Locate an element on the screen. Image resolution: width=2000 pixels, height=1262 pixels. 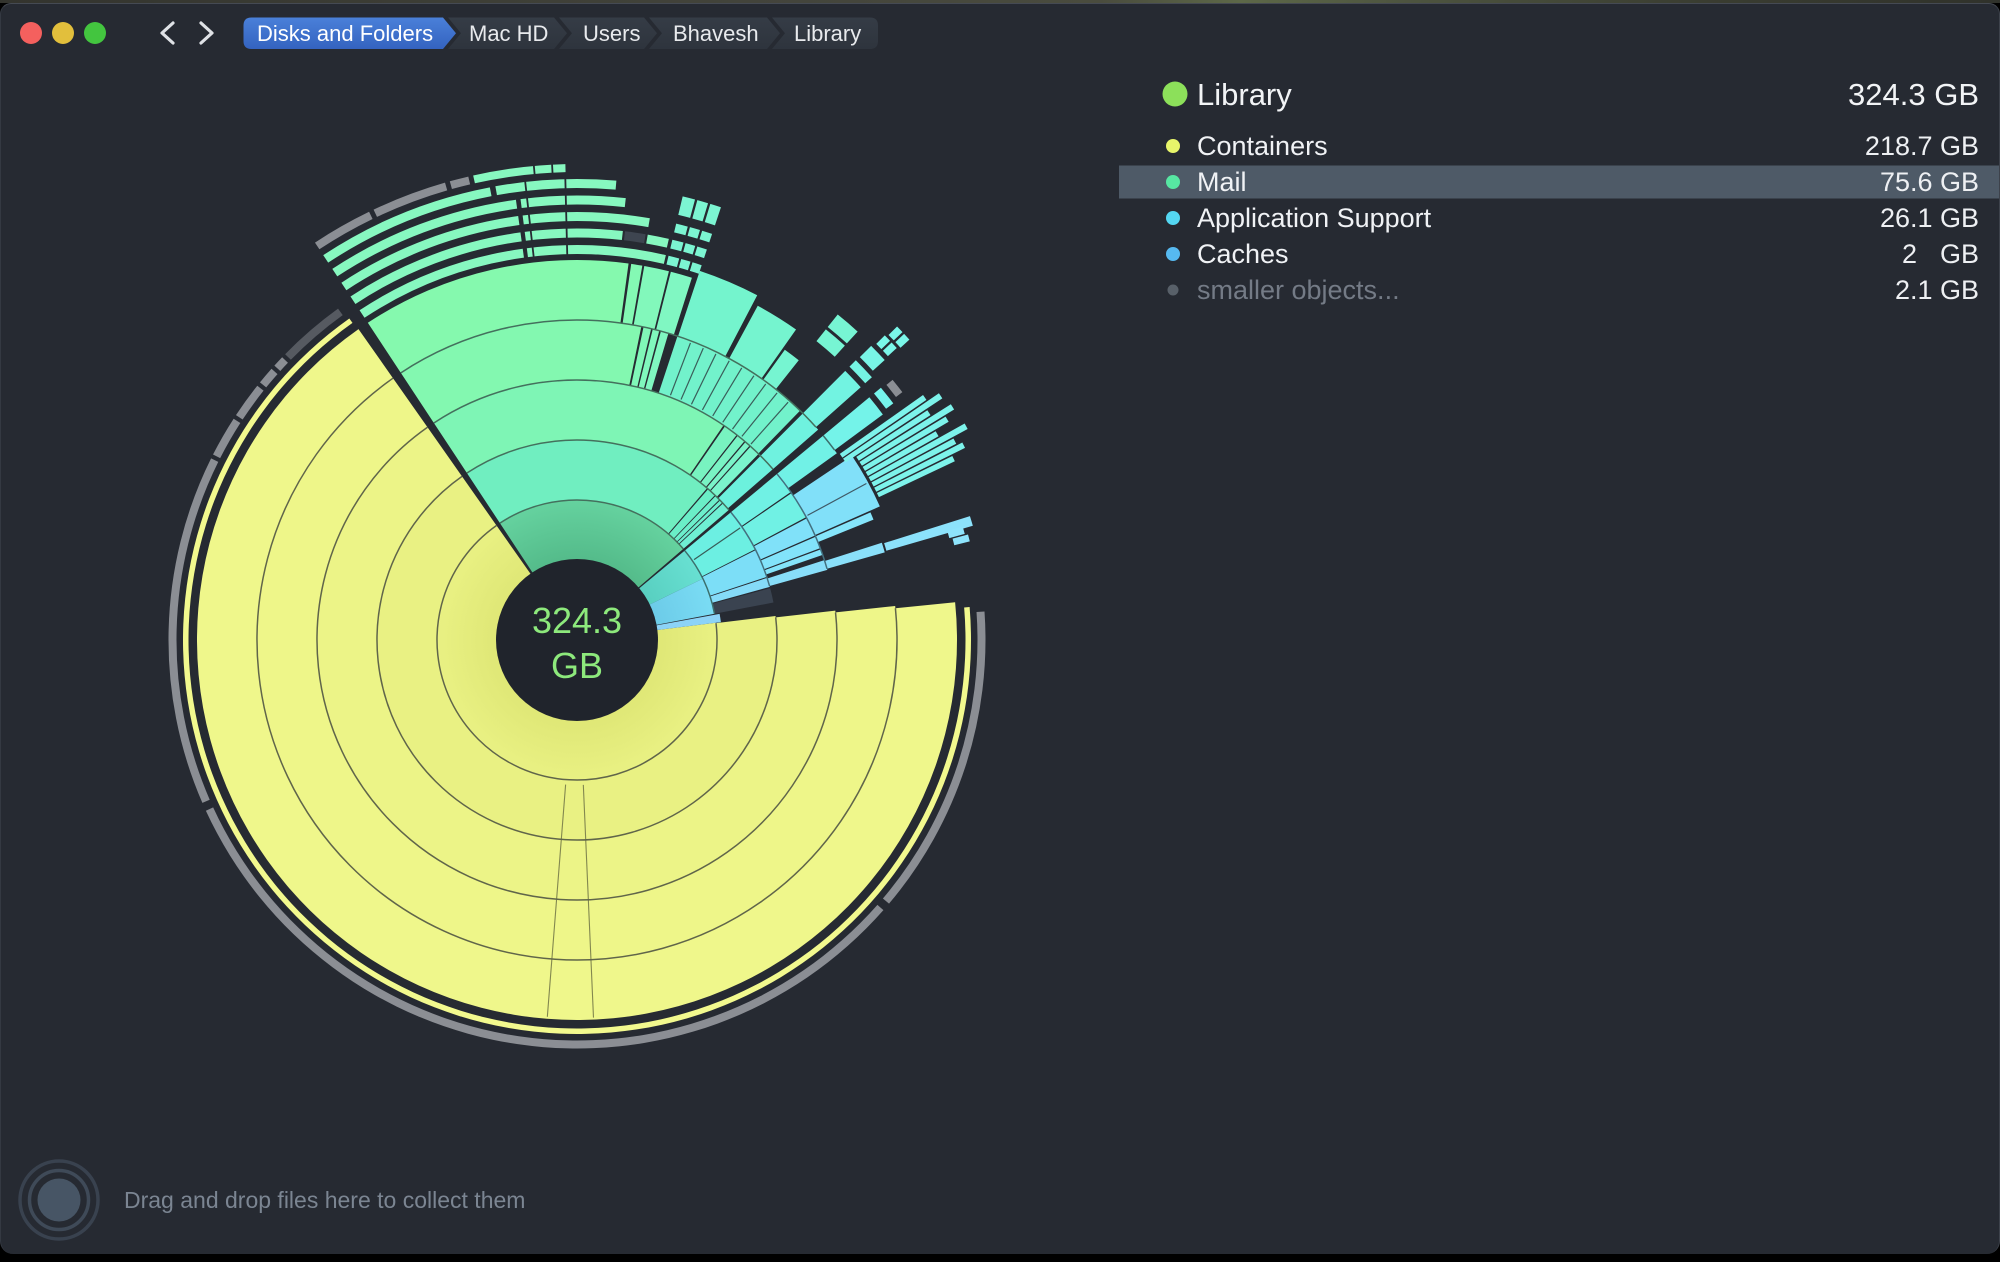
svg-text: 2.1 GB is located at coordinates (1937, 290).